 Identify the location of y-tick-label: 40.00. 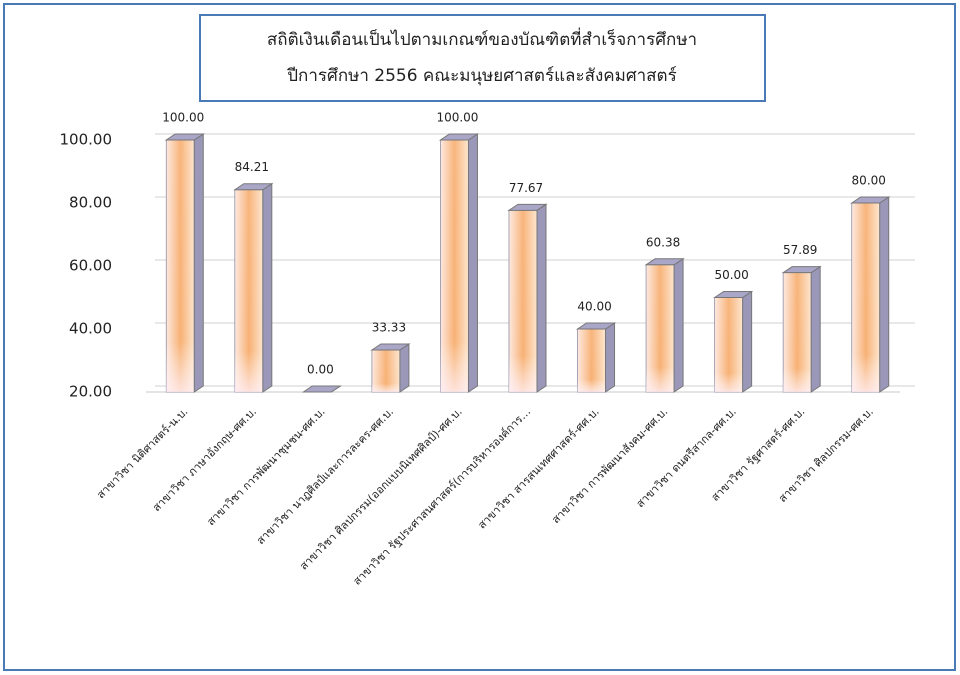
(90, 329).